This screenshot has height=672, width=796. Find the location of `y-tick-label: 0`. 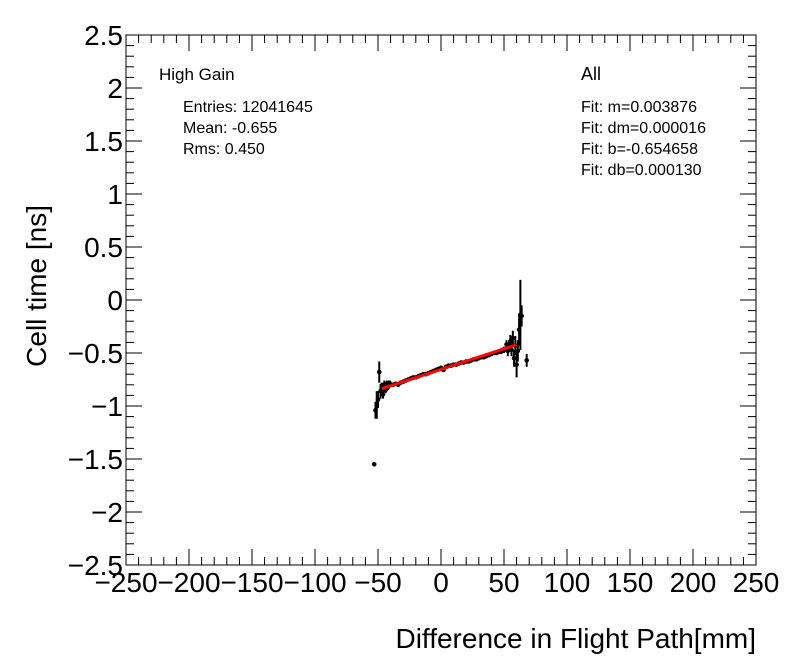

y-tick-label: 0 is located at coordinates (115, 300).